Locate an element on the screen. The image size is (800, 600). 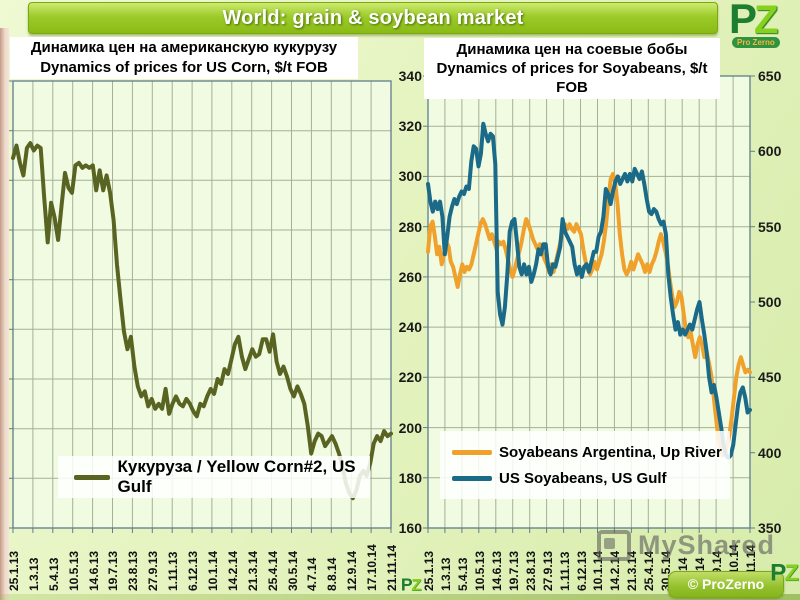
y-tick-label: 260 is located at coordinates (410, 276).